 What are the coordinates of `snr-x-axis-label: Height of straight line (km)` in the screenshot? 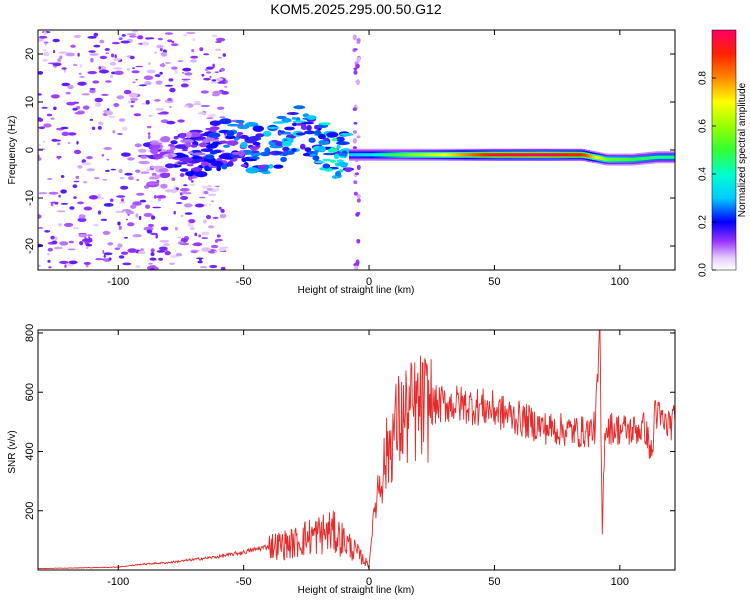 It's located at (356, 590).